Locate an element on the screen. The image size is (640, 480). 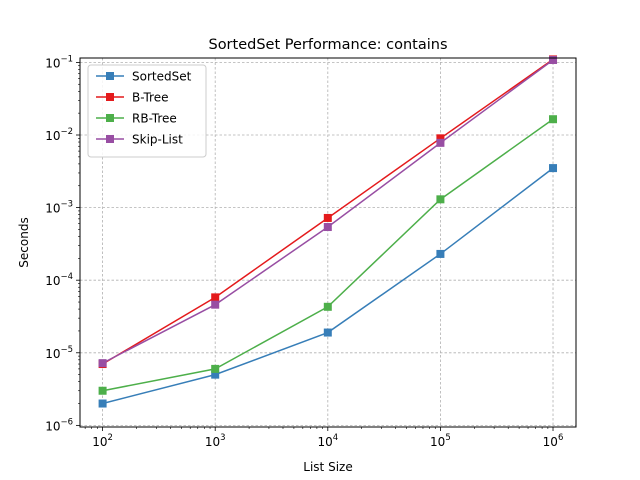
x-tick-label: 10⁶ is located at coordinates (553, 441).